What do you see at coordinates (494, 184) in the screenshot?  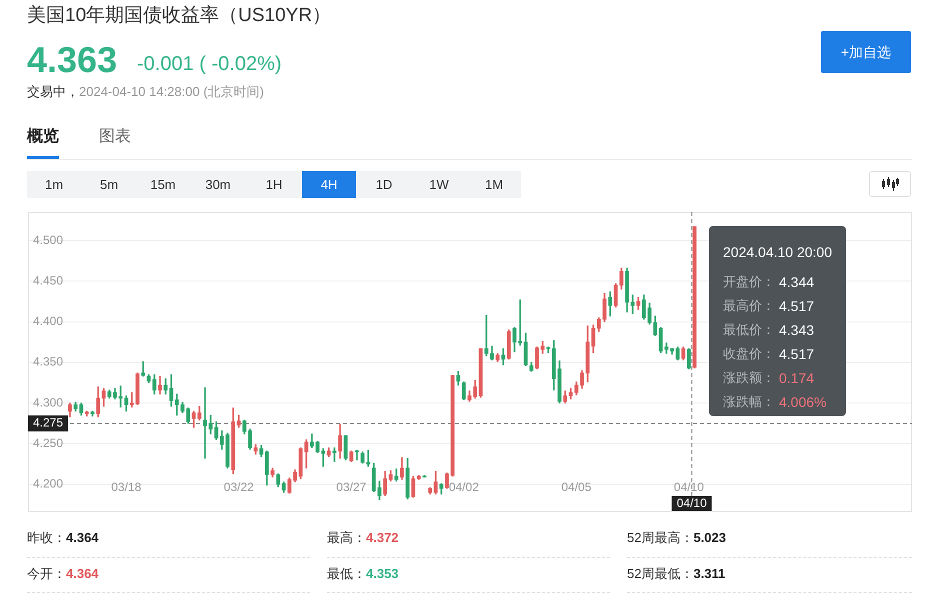 I see `text: 1M` at bounding box center [494, 184].